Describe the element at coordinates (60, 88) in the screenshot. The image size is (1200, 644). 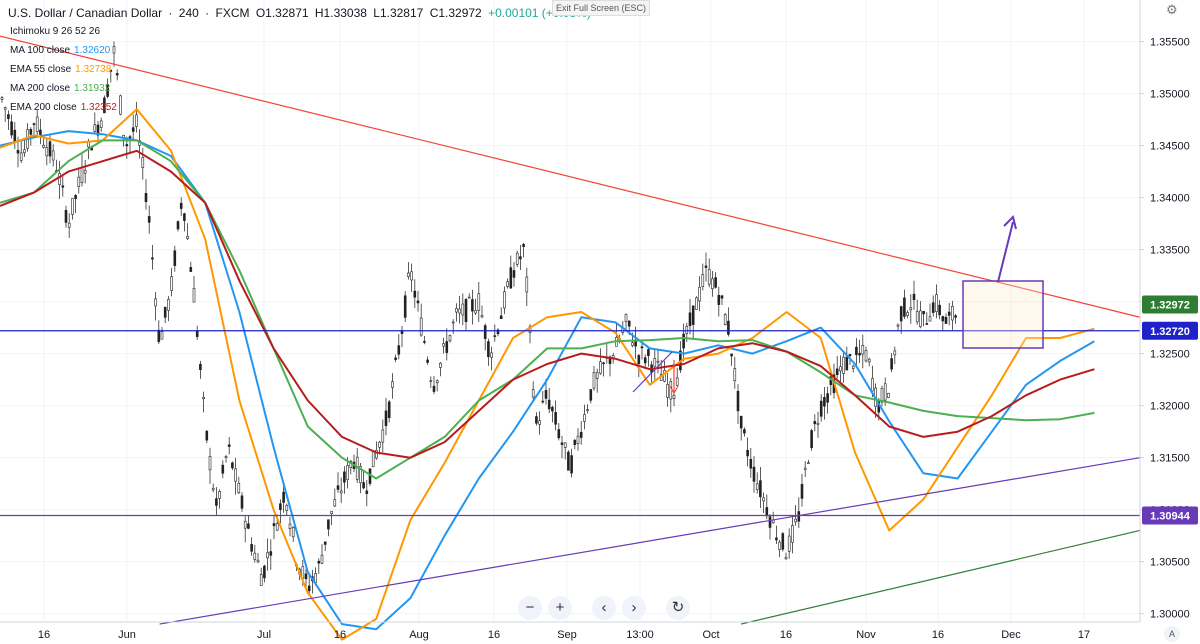
I see `indicator-row: MA 200 close 1.31932` at that location.